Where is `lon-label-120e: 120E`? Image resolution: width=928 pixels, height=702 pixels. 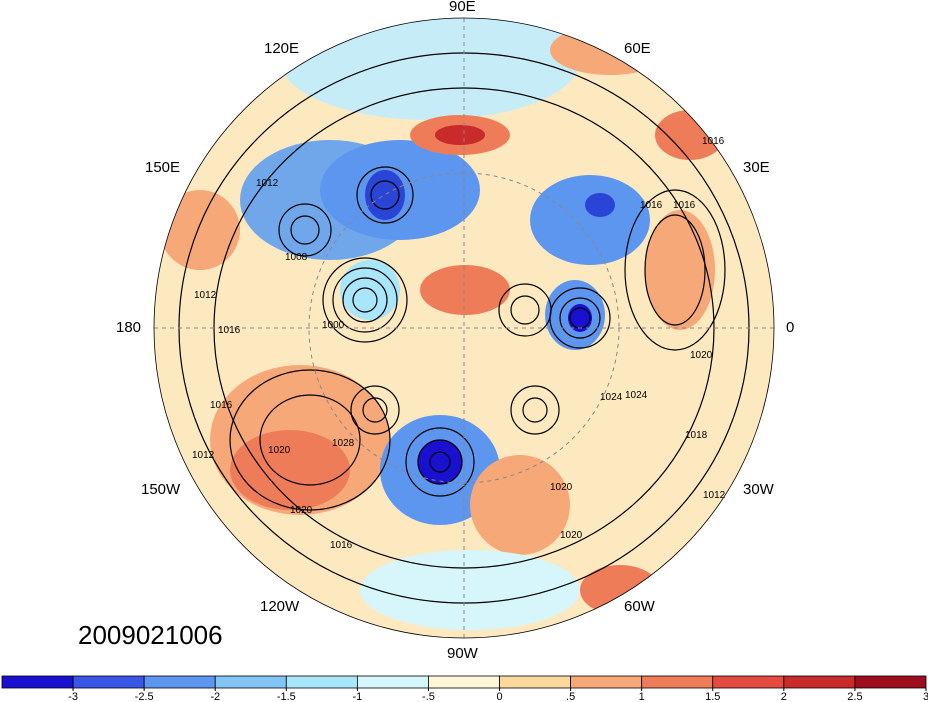 lon-label-120e: 120E is located at coordinates (282, 48).